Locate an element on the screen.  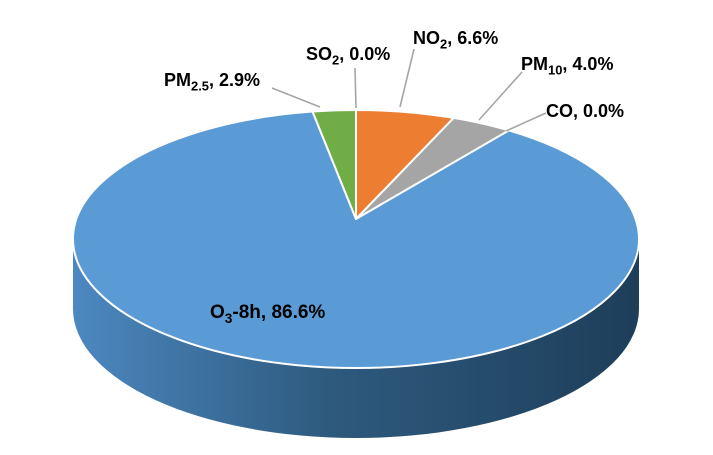
data-label-so2: SO2, 0.0% is located at coordinates (348, 56).